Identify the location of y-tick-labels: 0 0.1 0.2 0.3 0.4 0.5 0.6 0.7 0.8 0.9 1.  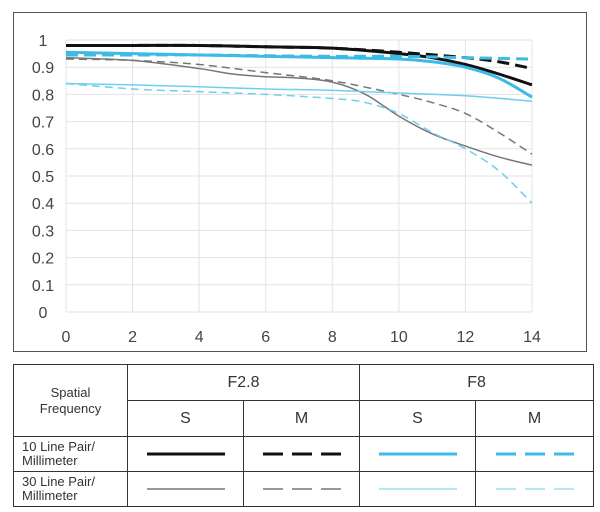
(43, 177).